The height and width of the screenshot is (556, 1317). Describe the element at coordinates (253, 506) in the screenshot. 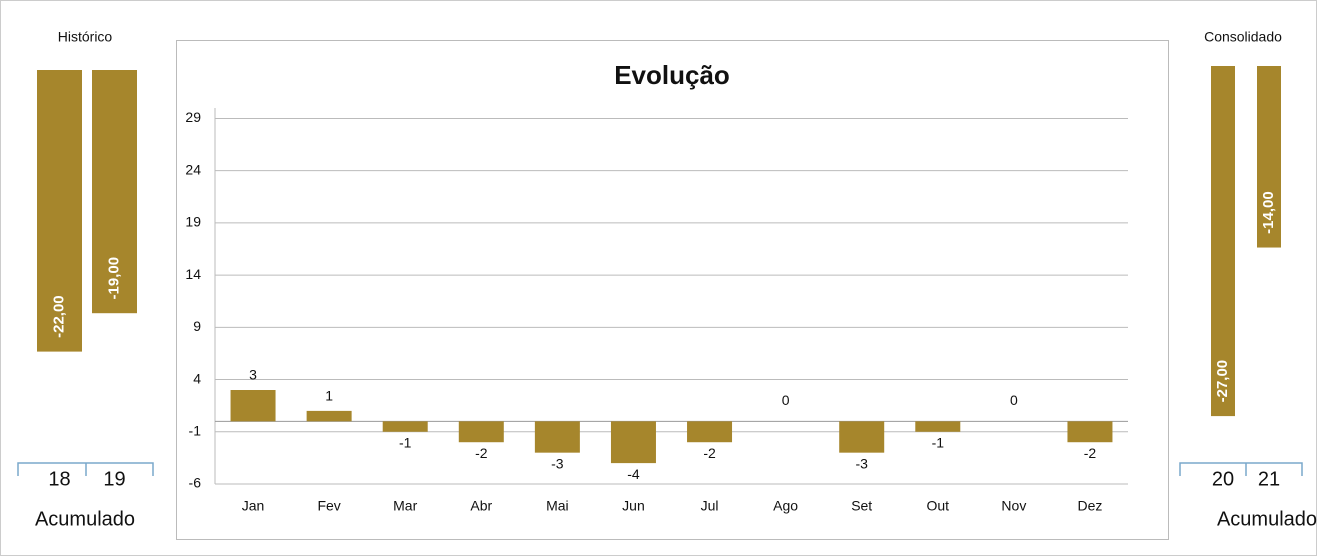

I see `x-tick-label: Jan` at that location.